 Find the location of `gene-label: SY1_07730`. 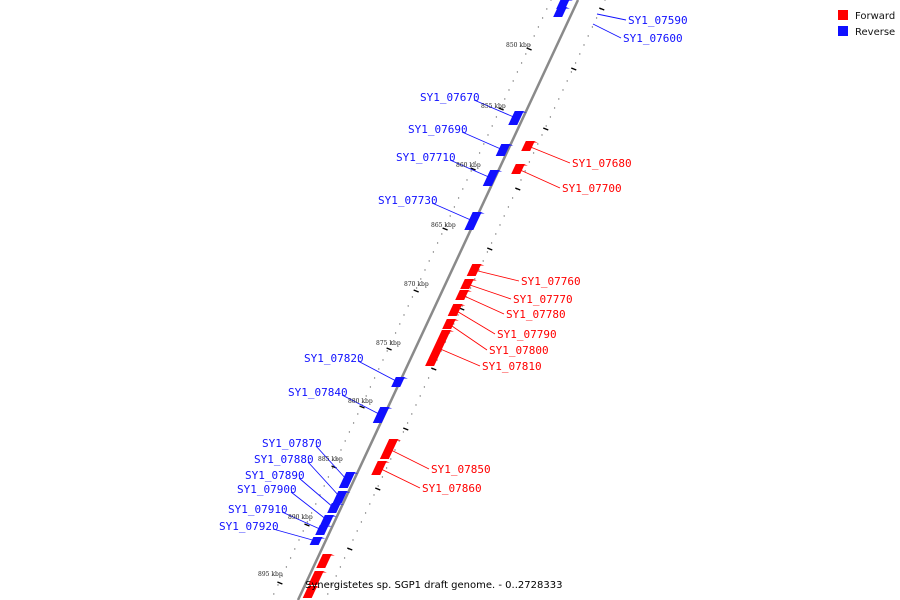

gene-label: SY1_07730 is located at coordinates (408, 200).